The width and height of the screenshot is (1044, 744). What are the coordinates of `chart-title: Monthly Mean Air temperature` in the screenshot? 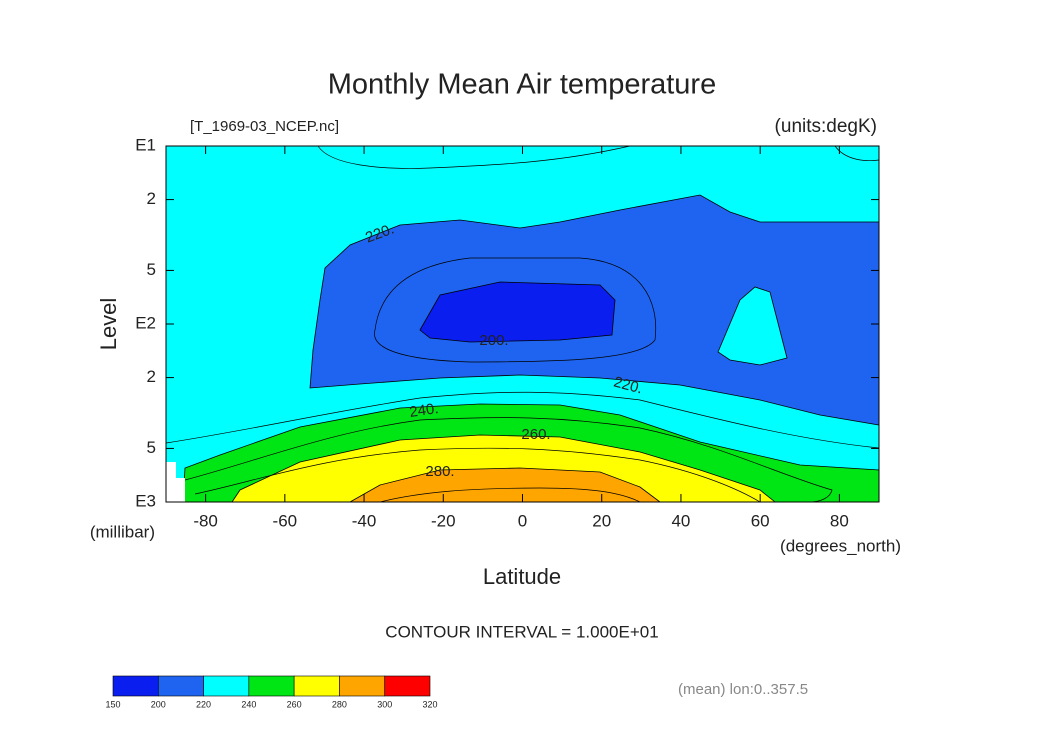 It's located at (522, 85).